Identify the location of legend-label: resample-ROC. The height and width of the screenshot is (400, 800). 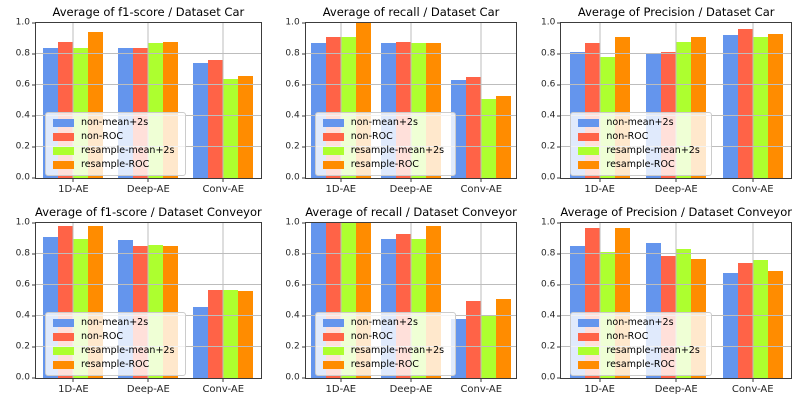
(115, 364).